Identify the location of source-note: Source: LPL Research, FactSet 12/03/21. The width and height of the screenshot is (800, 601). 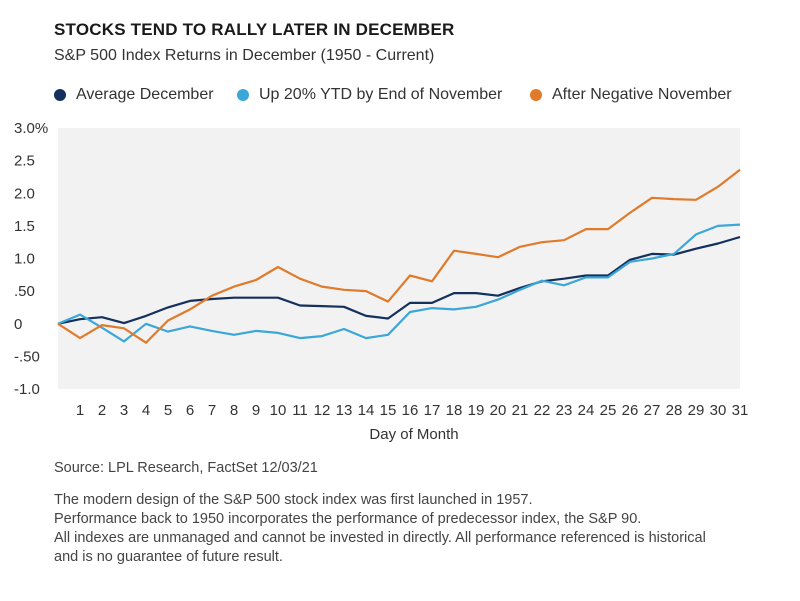
(186, 468).